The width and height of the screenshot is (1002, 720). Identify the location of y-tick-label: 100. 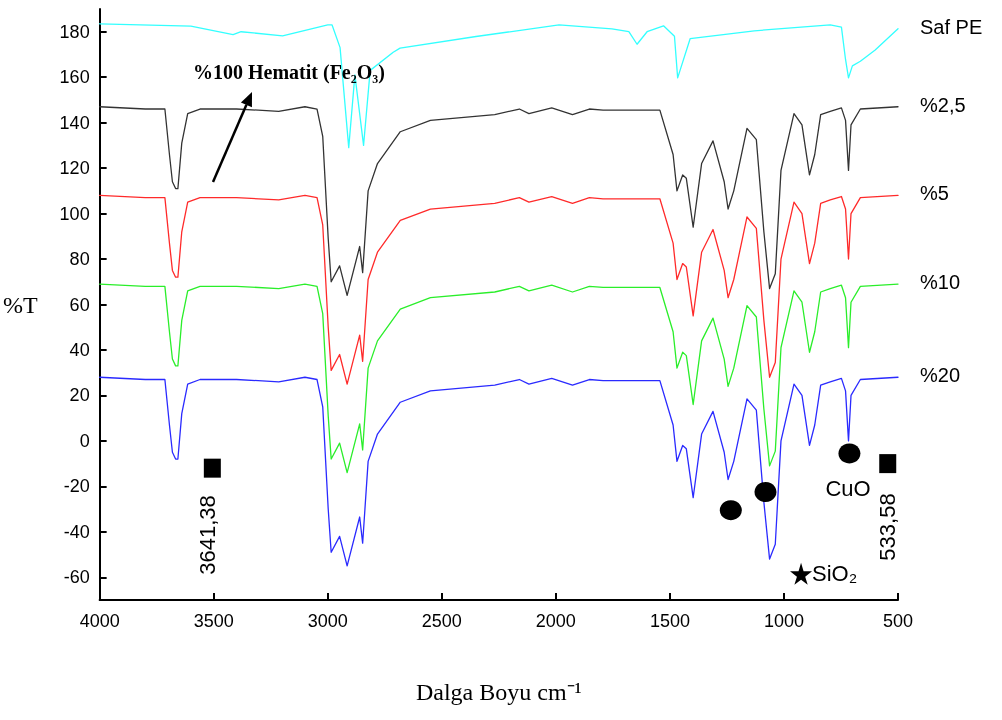
(74, 213).